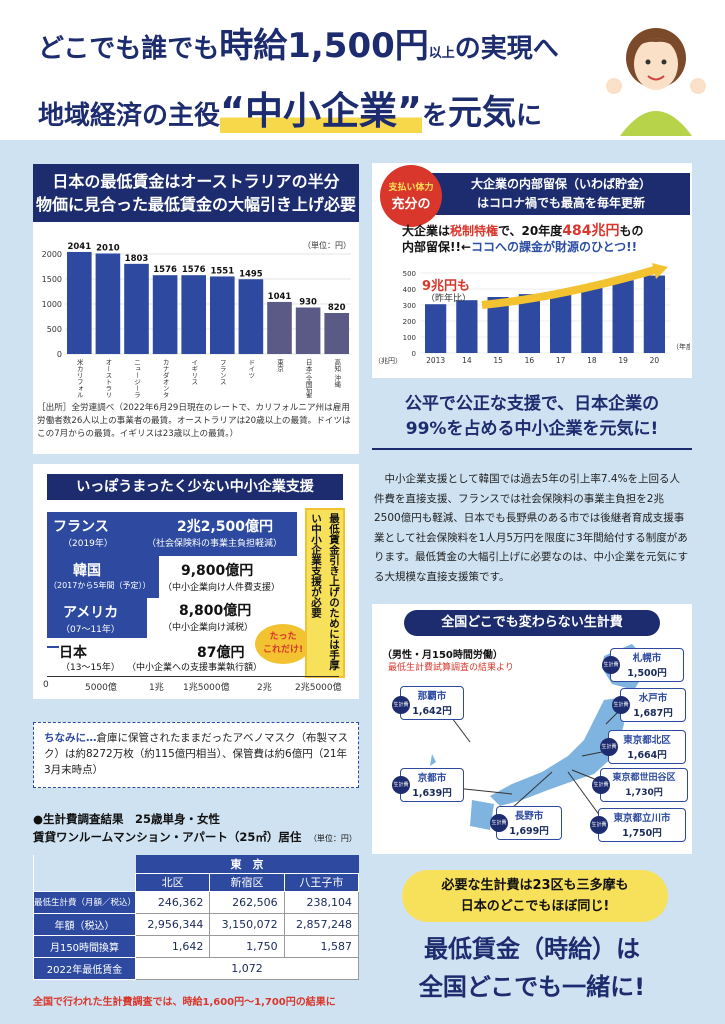  Describe the element at coordinates (451, 668) in the screenshot. I see `map-sub: 最低生計費試算調査の結果より` at that location.